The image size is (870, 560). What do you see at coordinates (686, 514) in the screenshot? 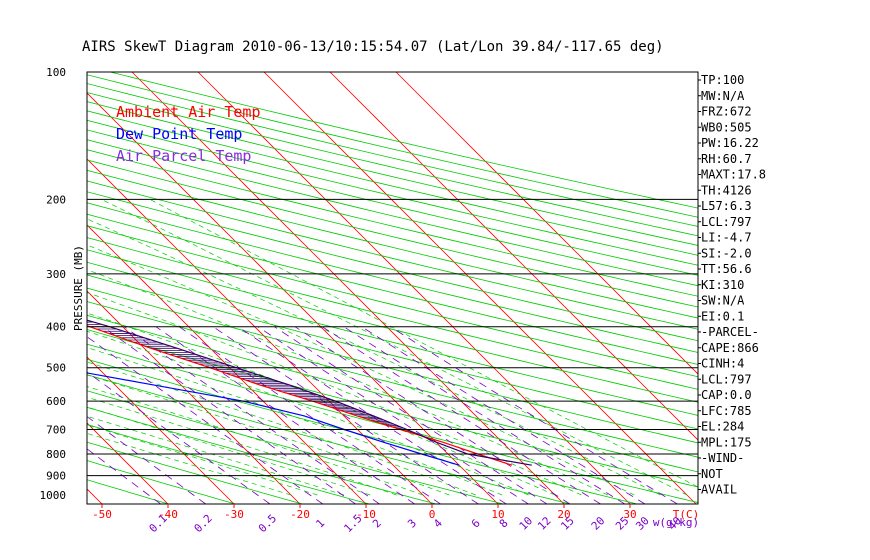
I see `temp-unit-label: T(C)` at bounding box center [686, 514].